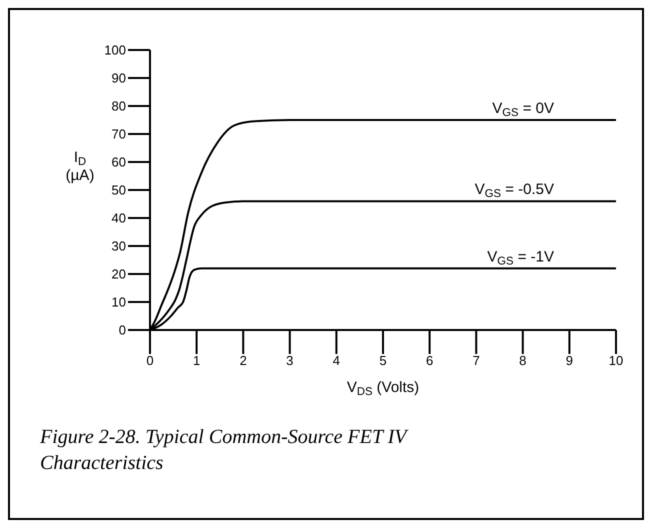  I want to click on x-tick-label: 1, so click(196, 360).